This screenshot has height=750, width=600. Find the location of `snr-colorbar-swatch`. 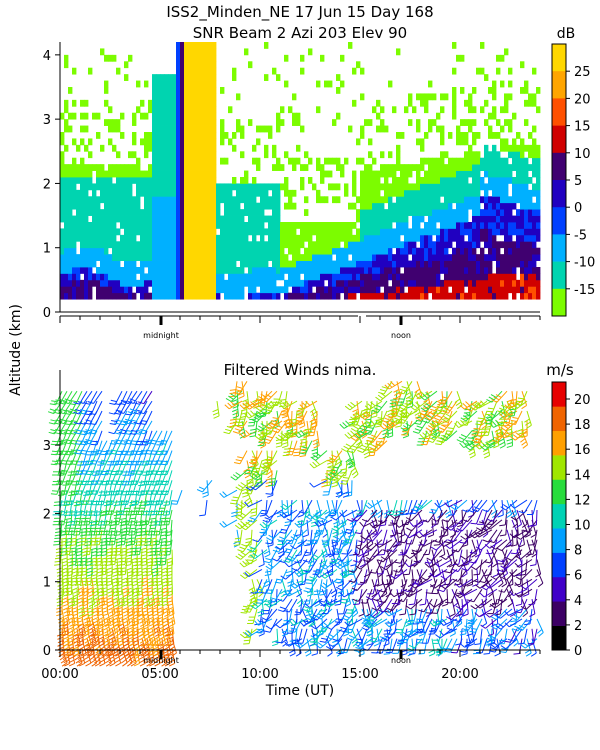

snr-colorbar-swatch is located at coordinates (559, 248).